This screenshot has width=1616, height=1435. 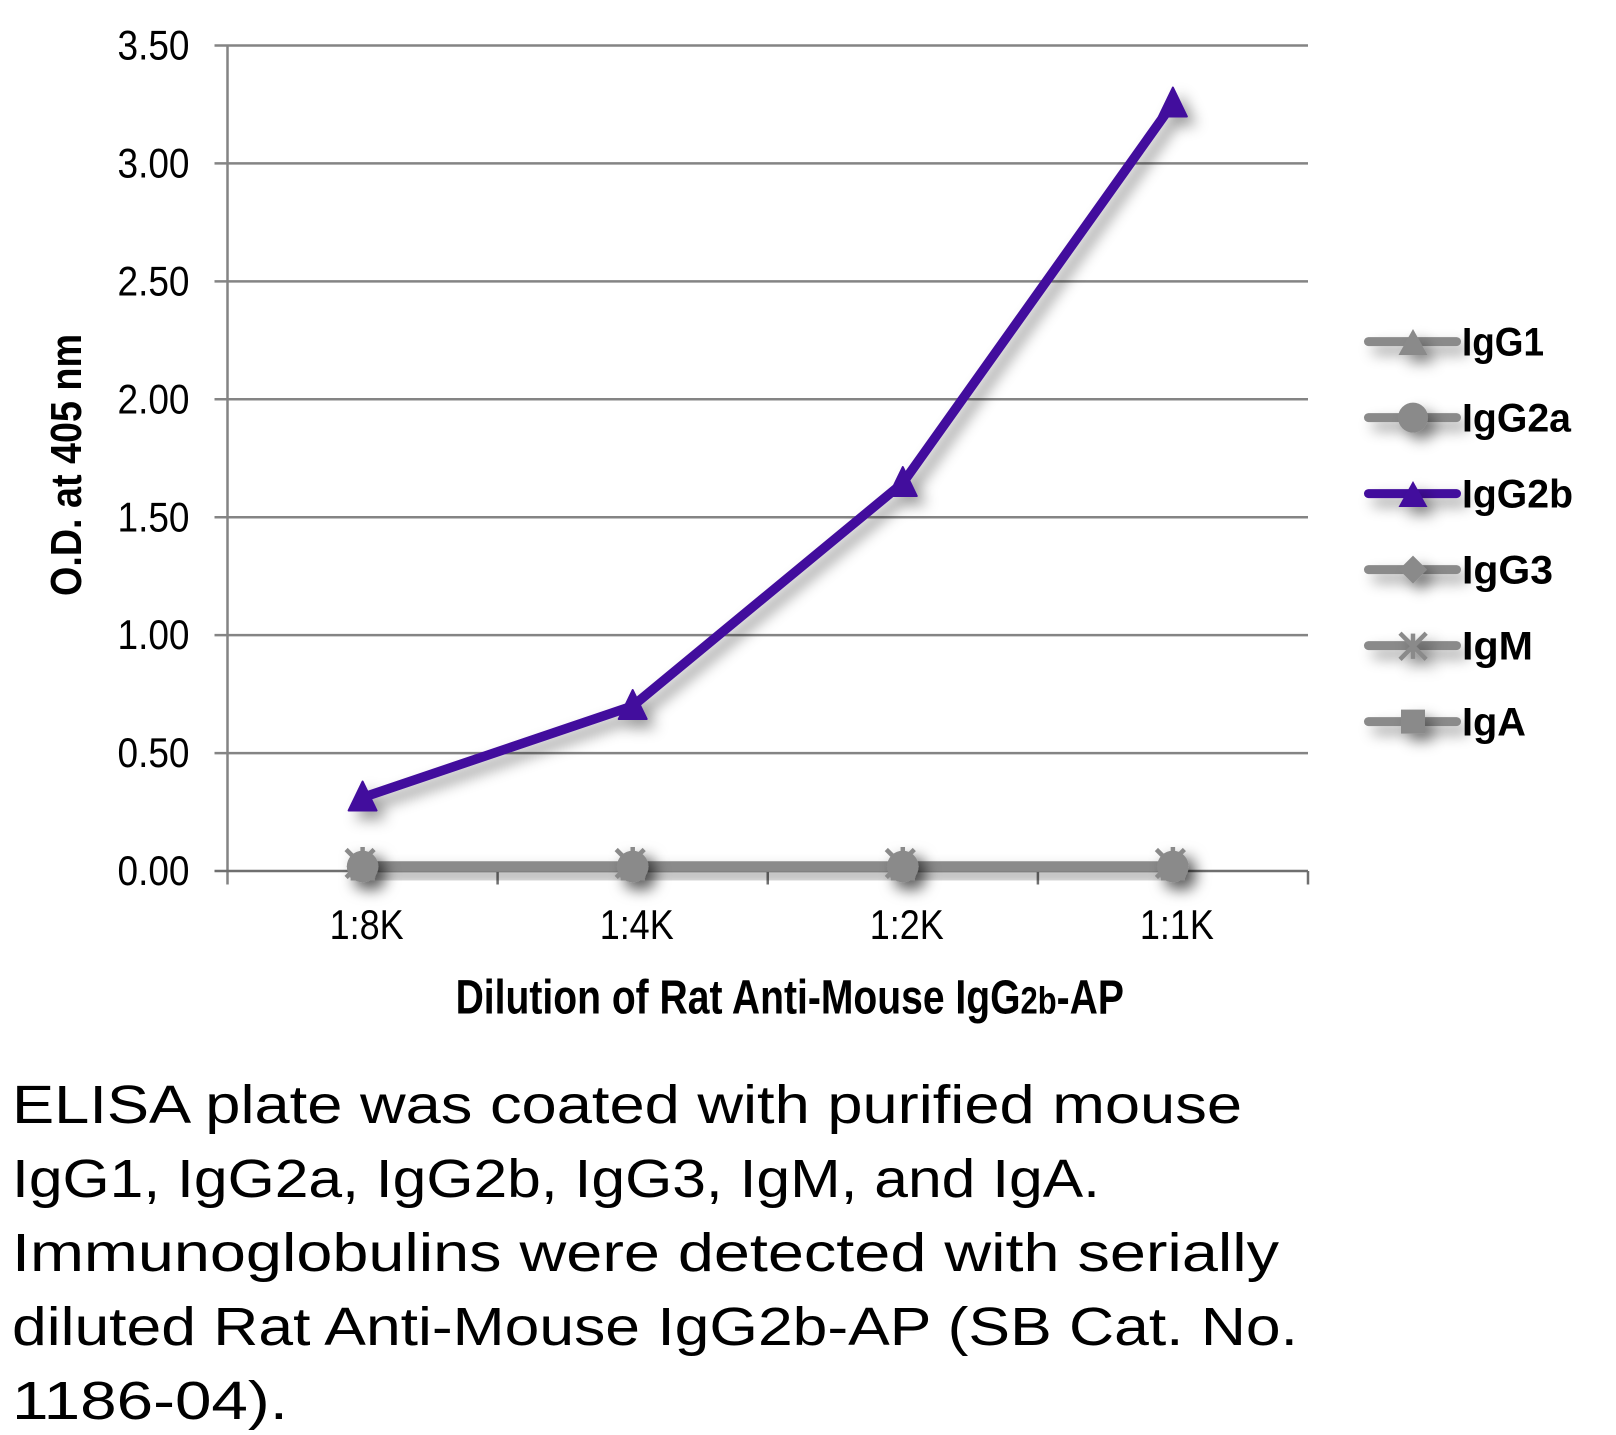 I want to click on svg-text: IgG3, so click(x=1507, y=571).